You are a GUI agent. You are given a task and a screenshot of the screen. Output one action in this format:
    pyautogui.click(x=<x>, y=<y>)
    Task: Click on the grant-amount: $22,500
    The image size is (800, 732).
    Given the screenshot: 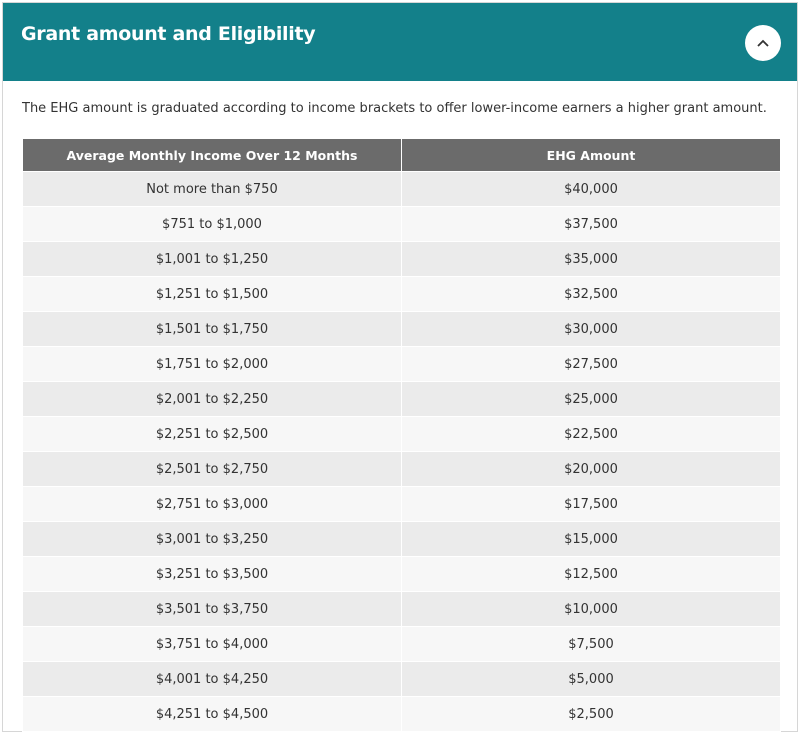 What is the action you would take?
    pyautogui.click(x=591, y=434)
    